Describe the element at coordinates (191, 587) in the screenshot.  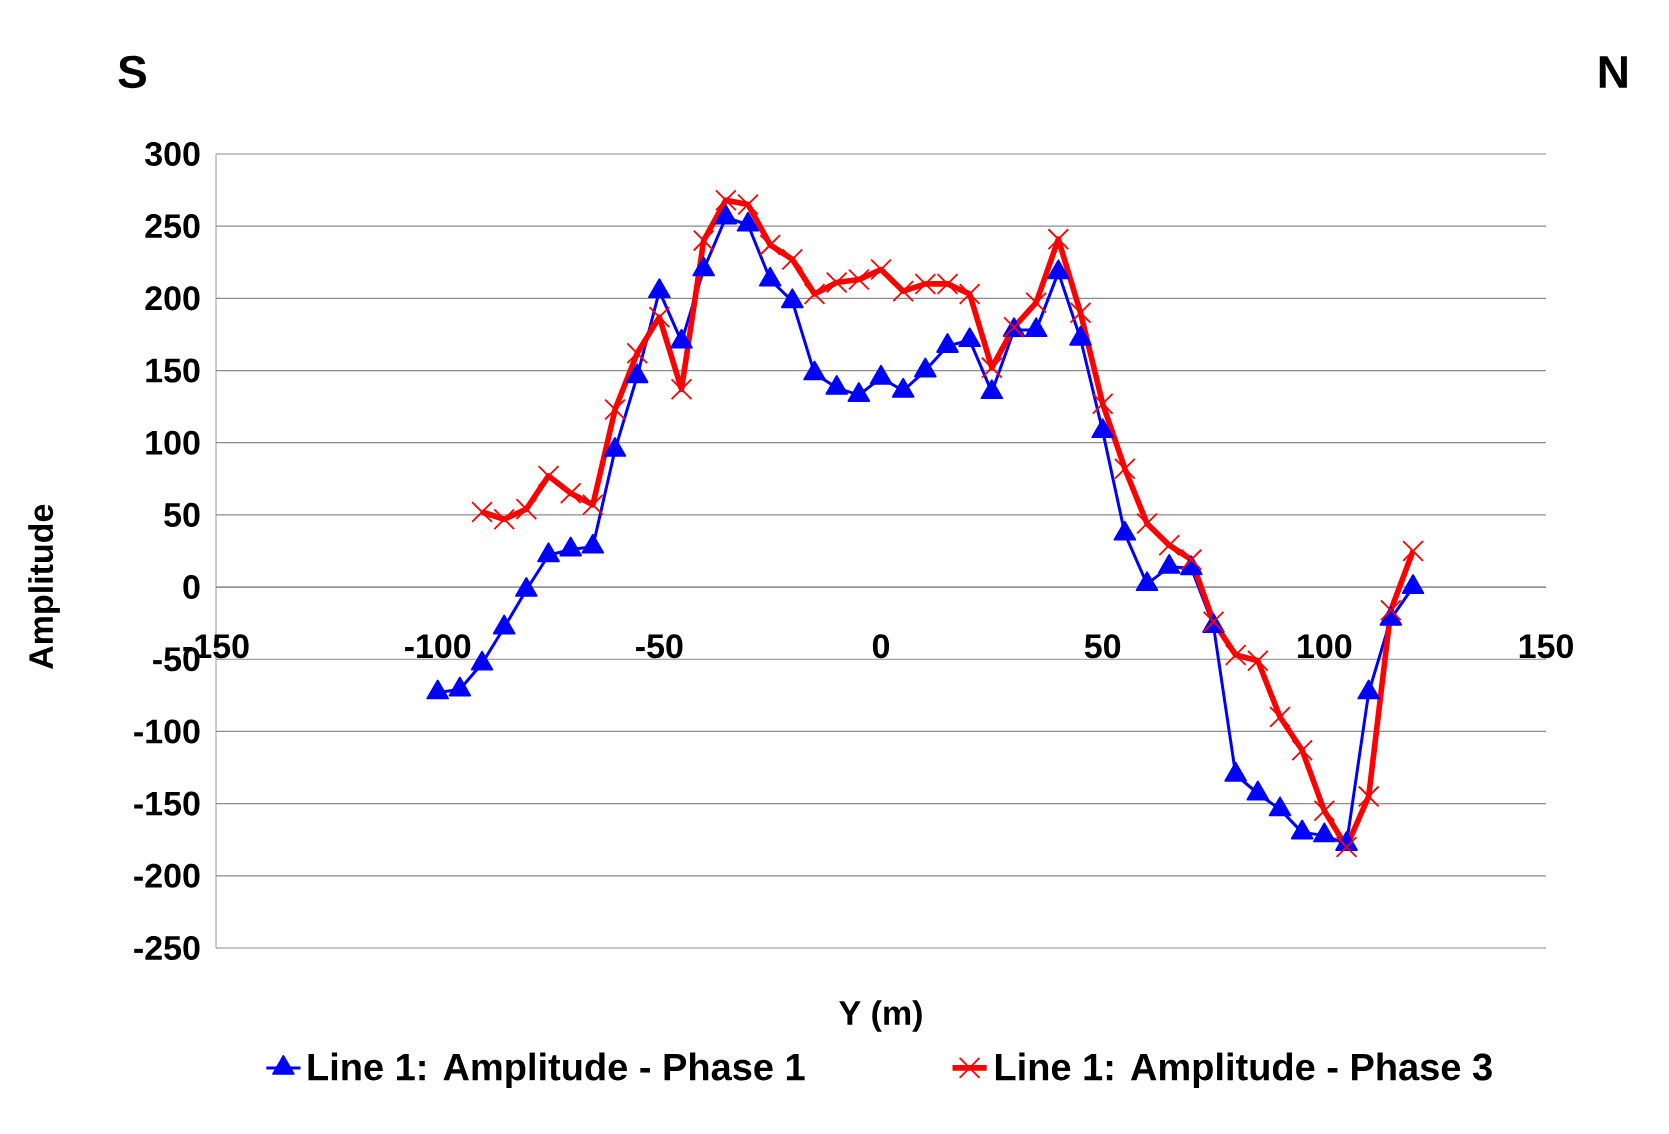
I see `y-tick-label: 0` at that location.